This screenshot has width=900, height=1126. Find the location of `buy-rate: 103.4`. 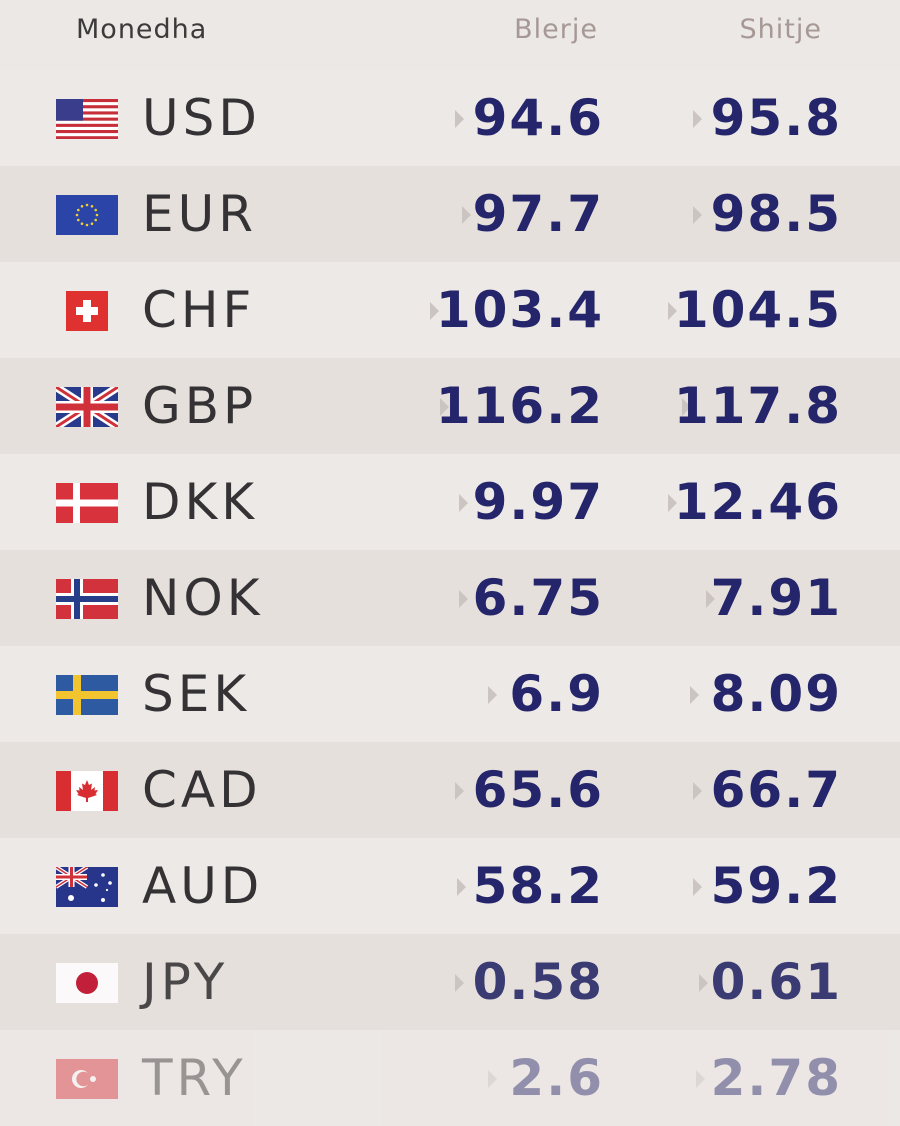

buy-rate: 103.4 is located at coordinates (519, 310).